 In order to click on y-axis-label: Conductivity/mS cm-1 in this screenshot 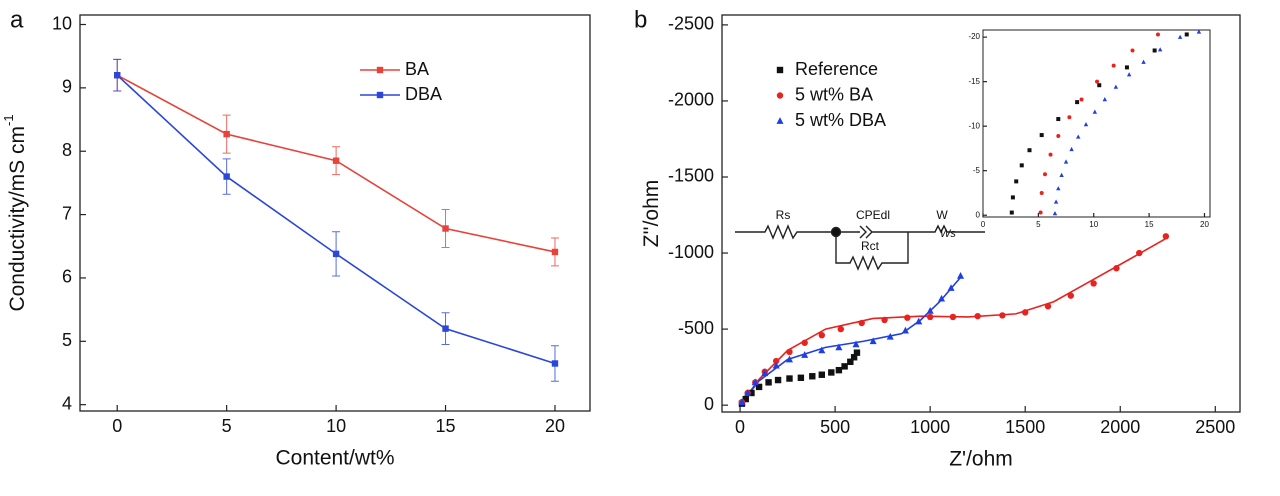, I will do `click(14, 212)`.